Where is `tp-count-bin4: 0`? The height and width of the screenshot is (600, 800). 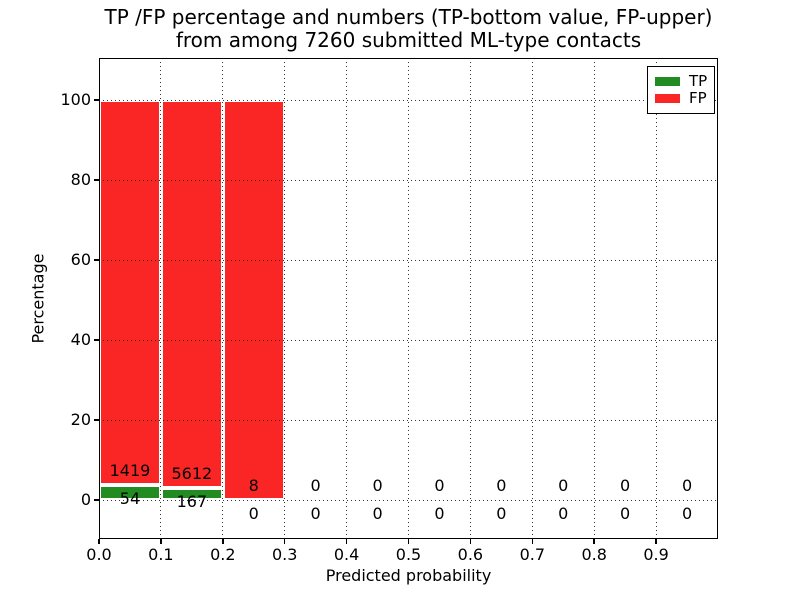
tp-count-bin4: 0 is located at coordinates (377, 513).